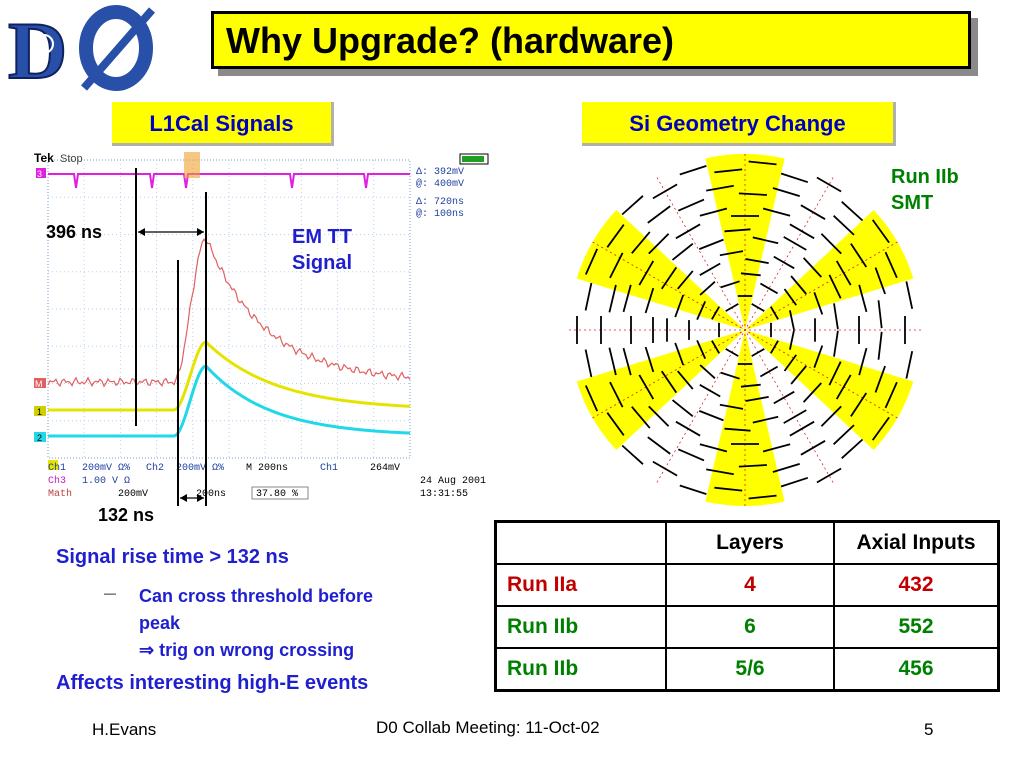 The height and width of the screenshot is (768, 1024). Describe the element at coordinates (39, 384) in the screenshot. I see `math-marker: M` at that location.